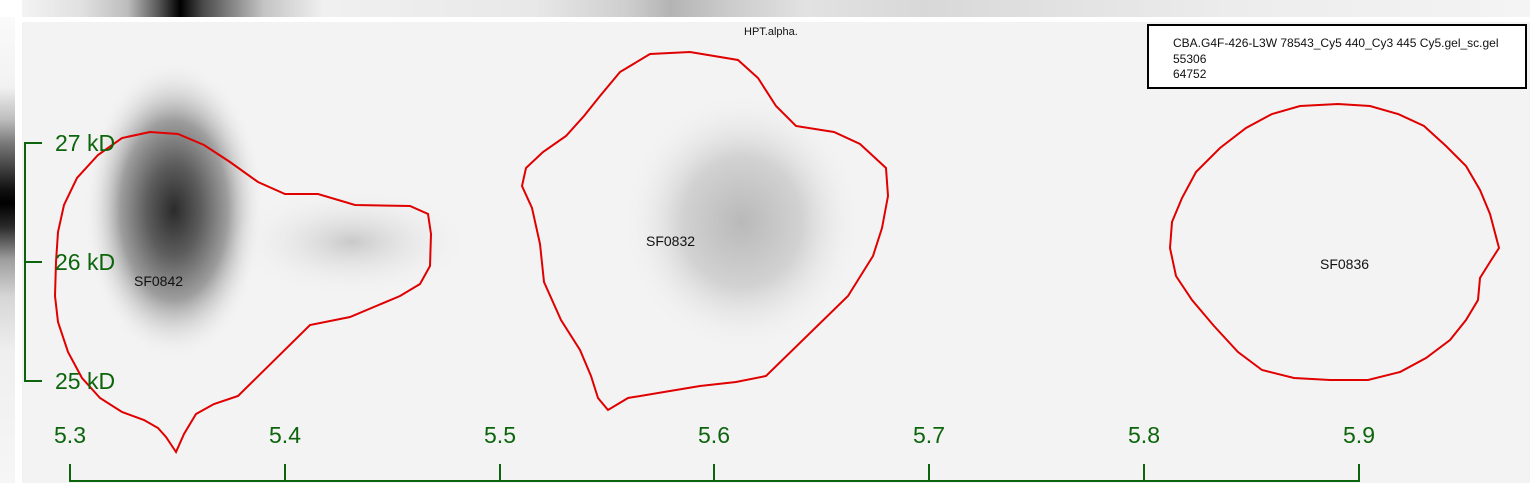 The width and height of the screenshot is (1530, 483). Describe the element at coordinates (85, 143) in the screenshot. I see `mw-label-27: 27 kD` at that location.